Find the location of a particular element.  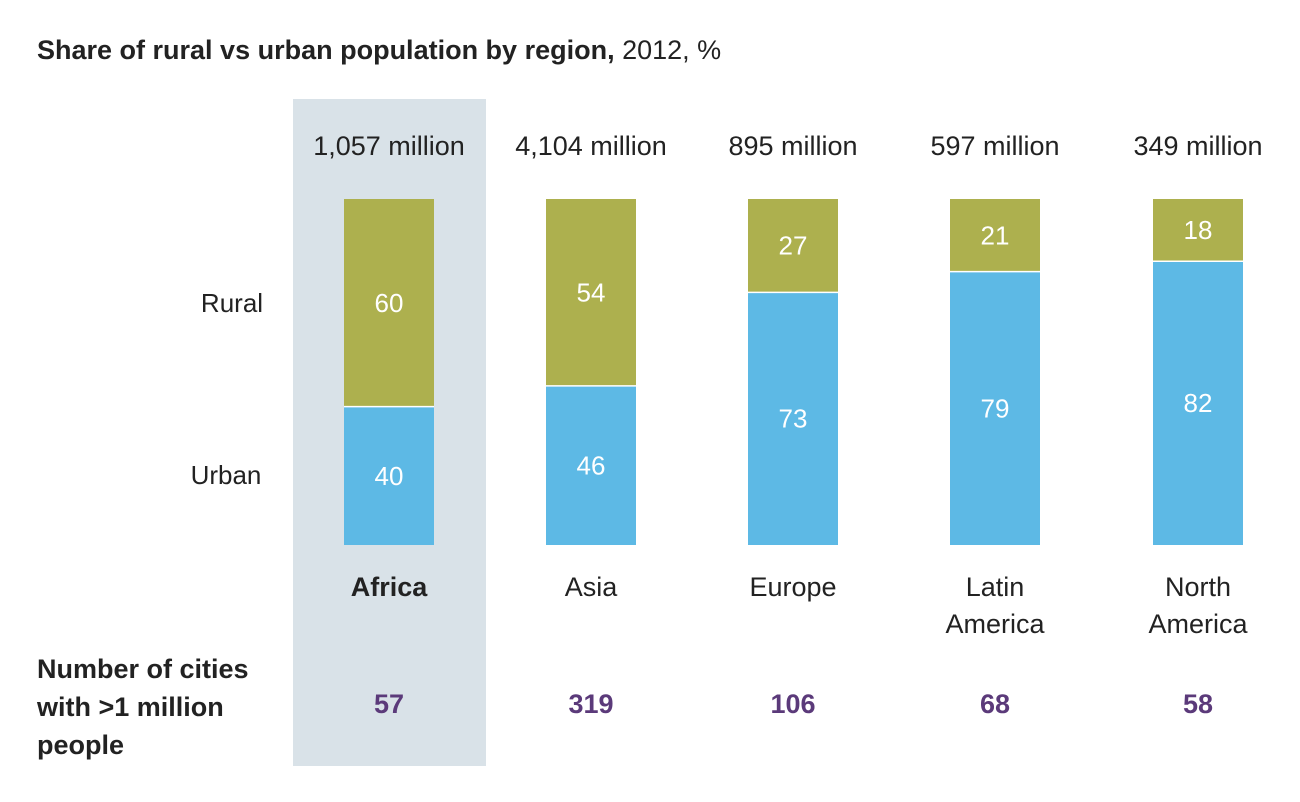

population-label: 349 million is located at coordinates (1197, 146).